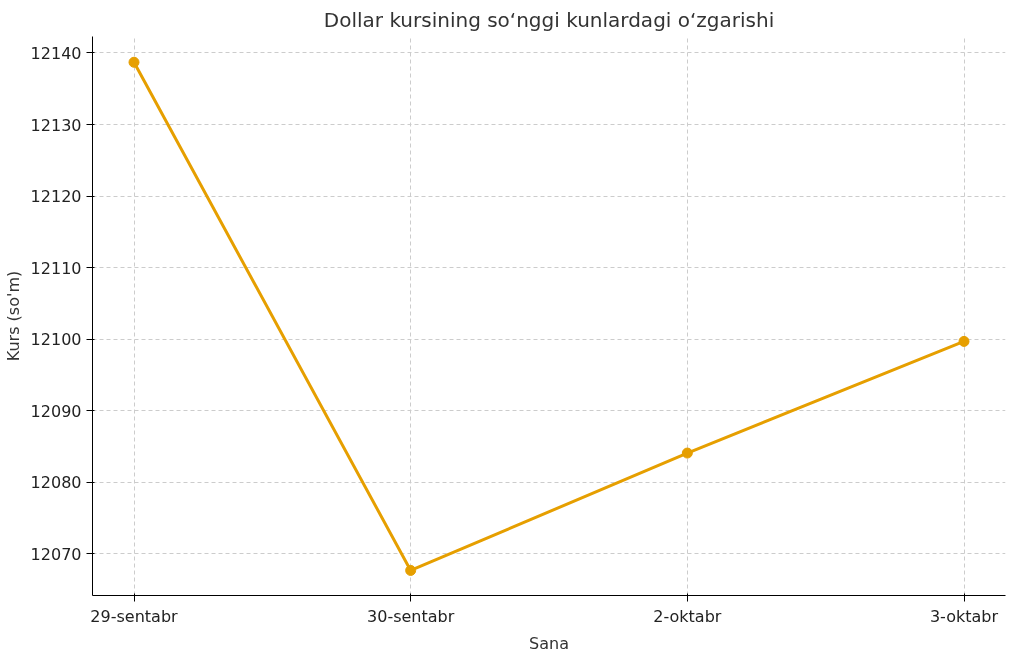 This screenshot has height=664, width=1024. What do you see at coordinates (56, 53) in the screenshot?
I see `y-tick-label: 12140` at bounding box center [56, 53].